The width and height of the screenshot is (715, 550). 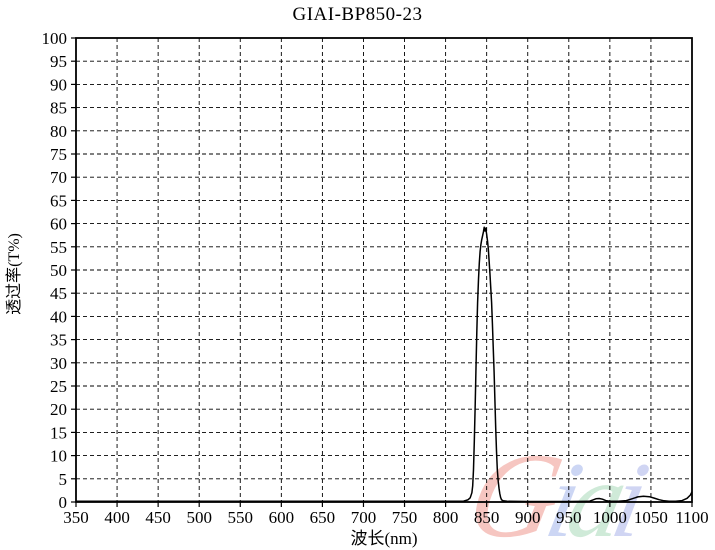 What do you see at coordinates (58, 270) in the screenshot?
I see `y-tick-label: 50` at bounding box center [58, 270].